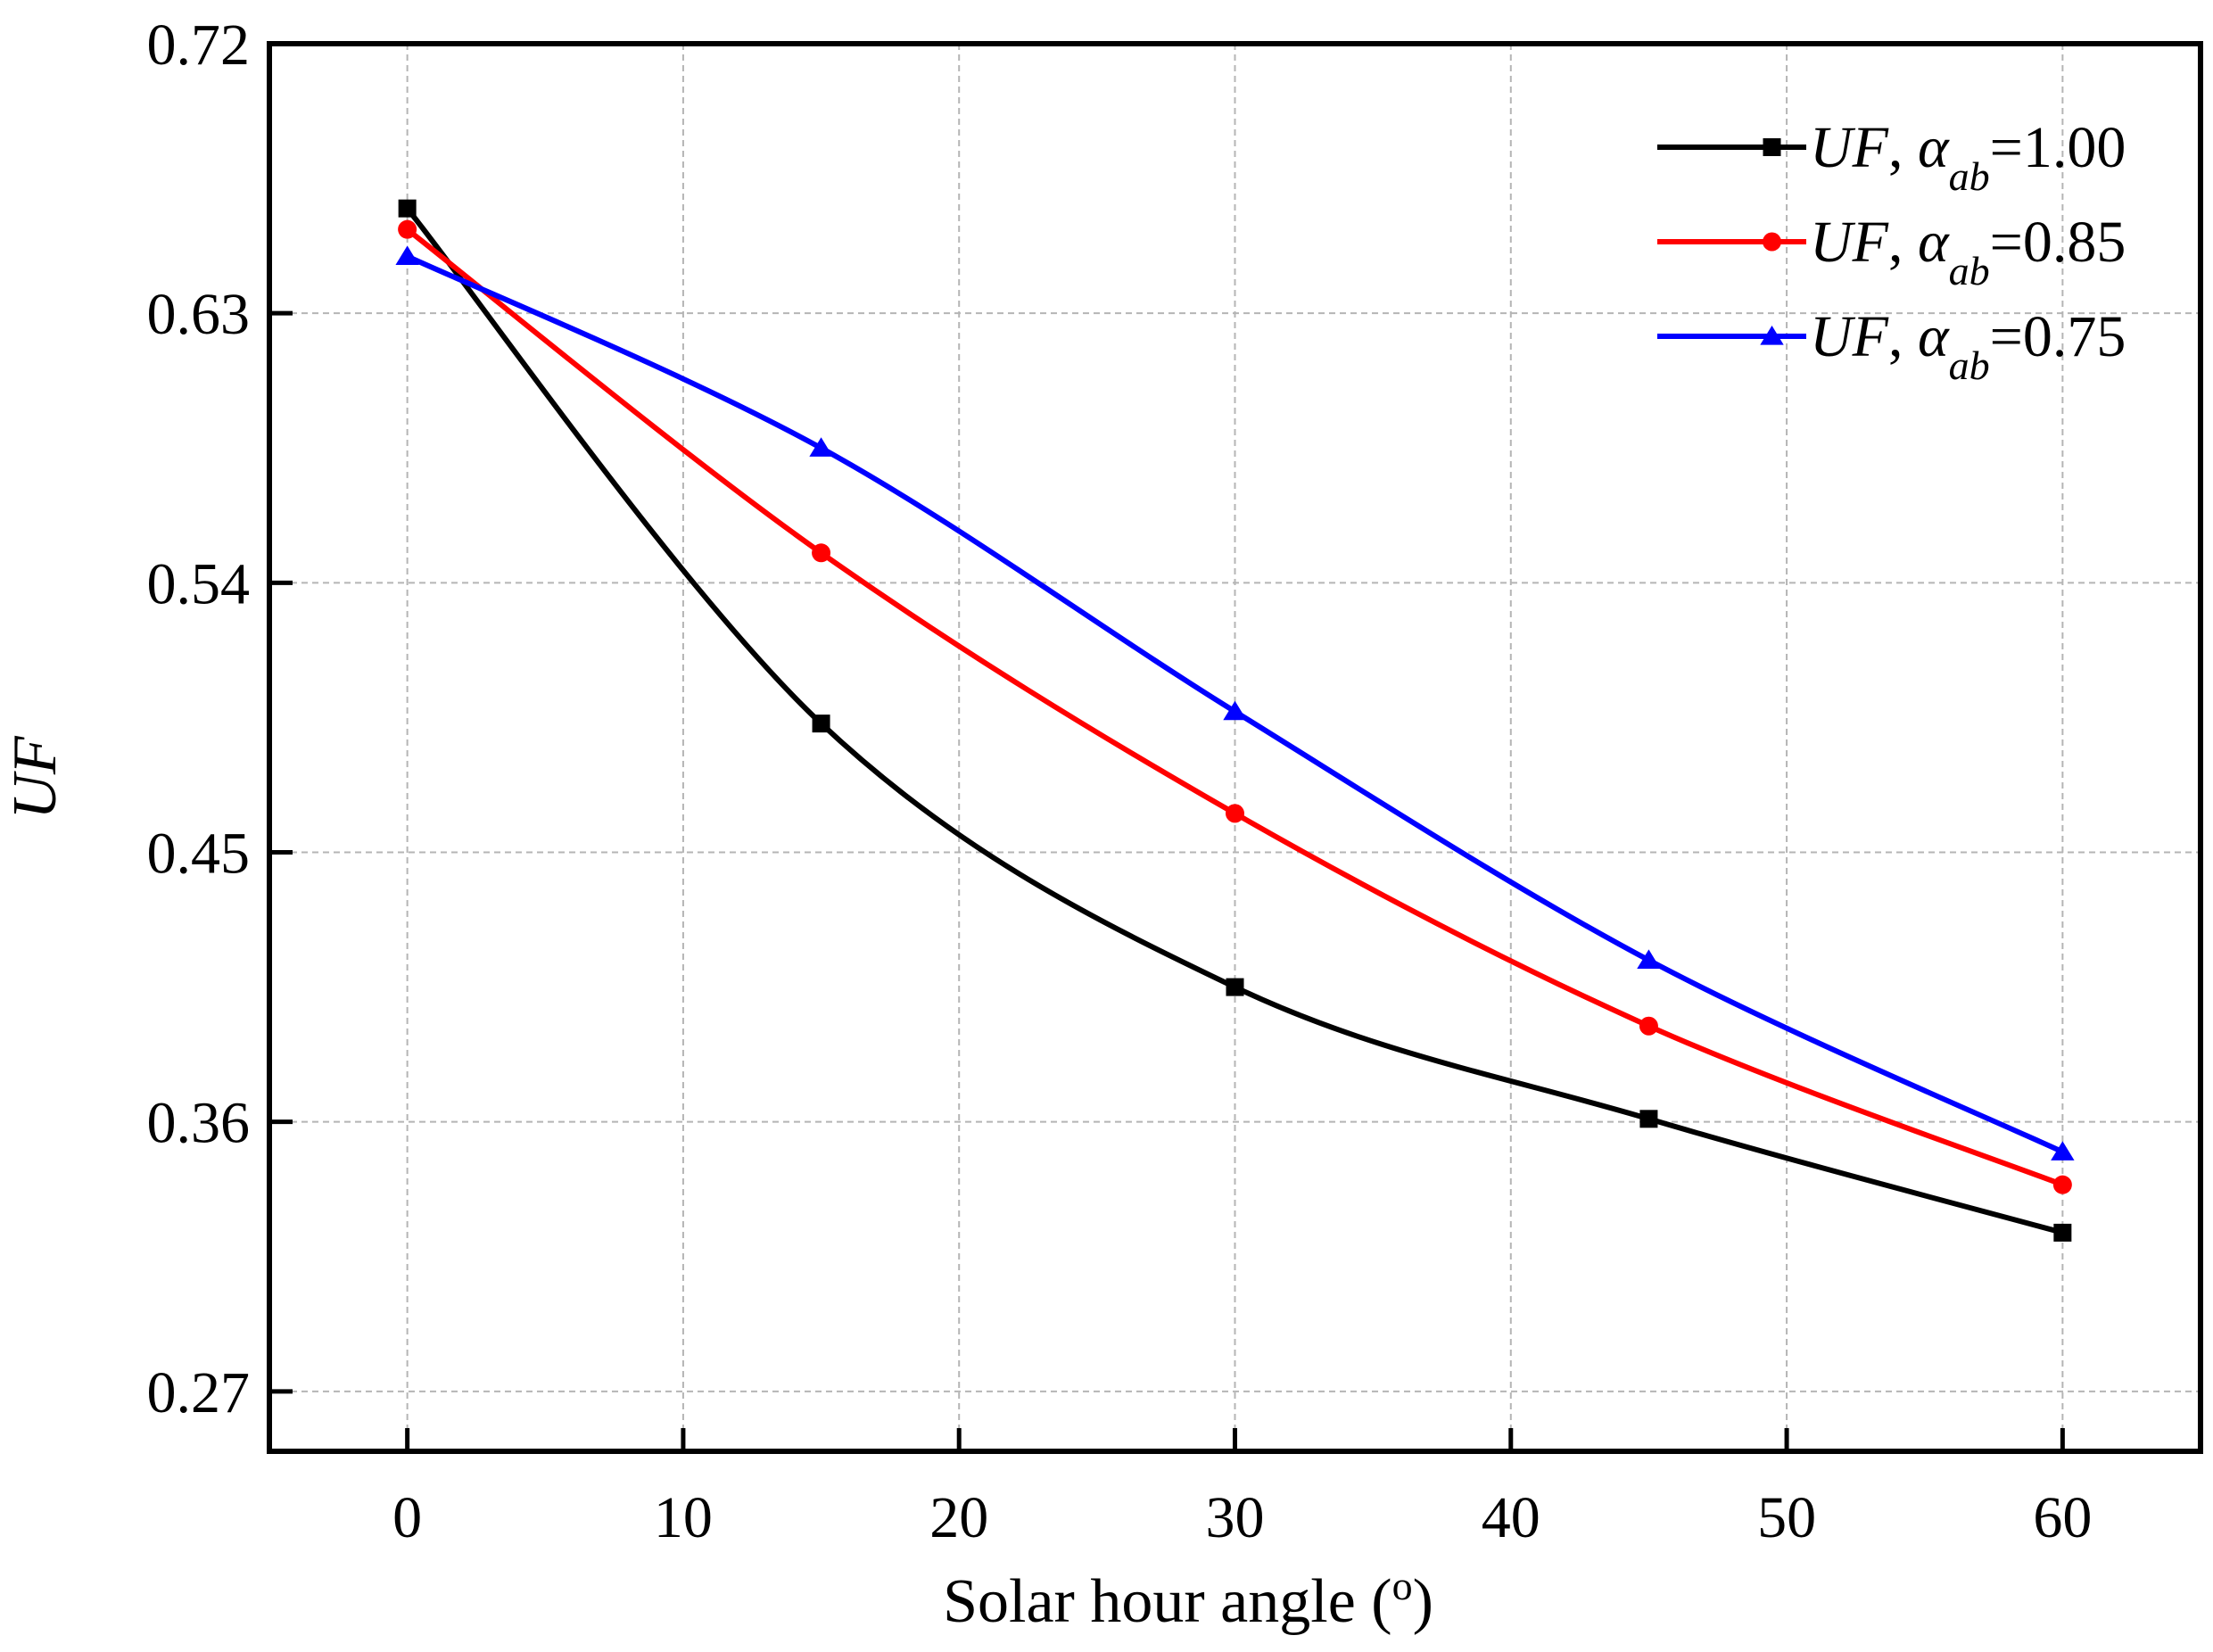 The width and height of the screenshot is (2213, 1652). Describe the element at coordinates (958, 1517) in the screenshot. I see `x-tick-label: 20` at that location.